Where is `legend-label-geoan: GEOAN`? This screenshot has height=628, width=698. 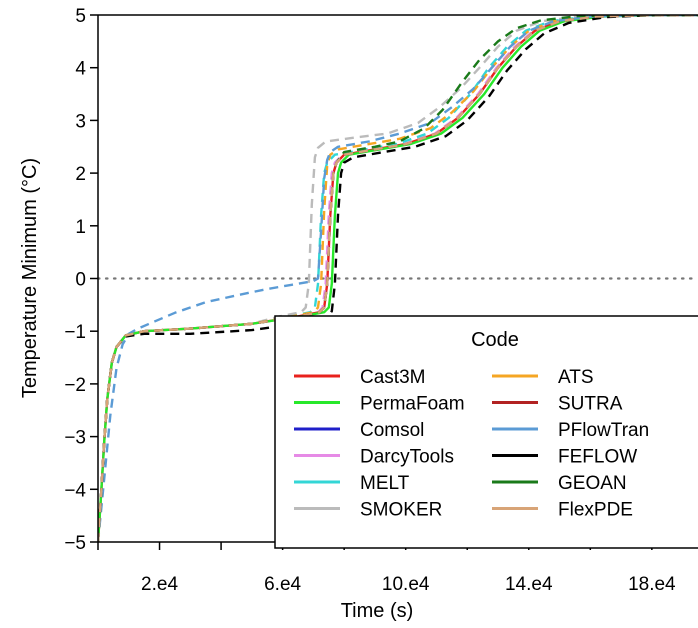
legend-label-geoan: GEOAN is located at coordinates (592, 483).